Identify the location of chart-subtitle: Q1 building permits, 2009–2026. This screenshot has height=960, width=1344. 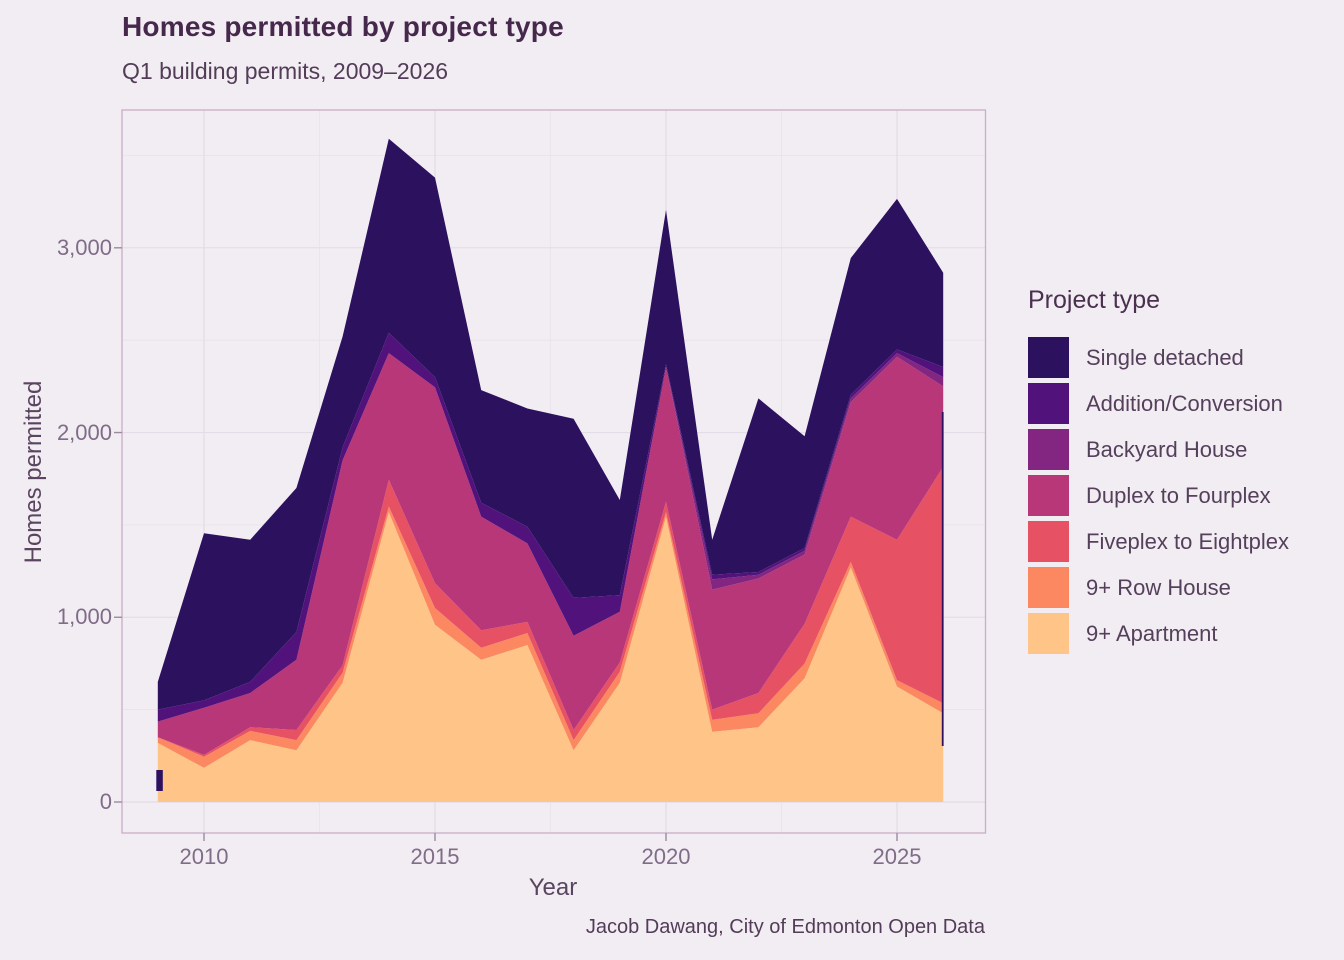
(285, 71).